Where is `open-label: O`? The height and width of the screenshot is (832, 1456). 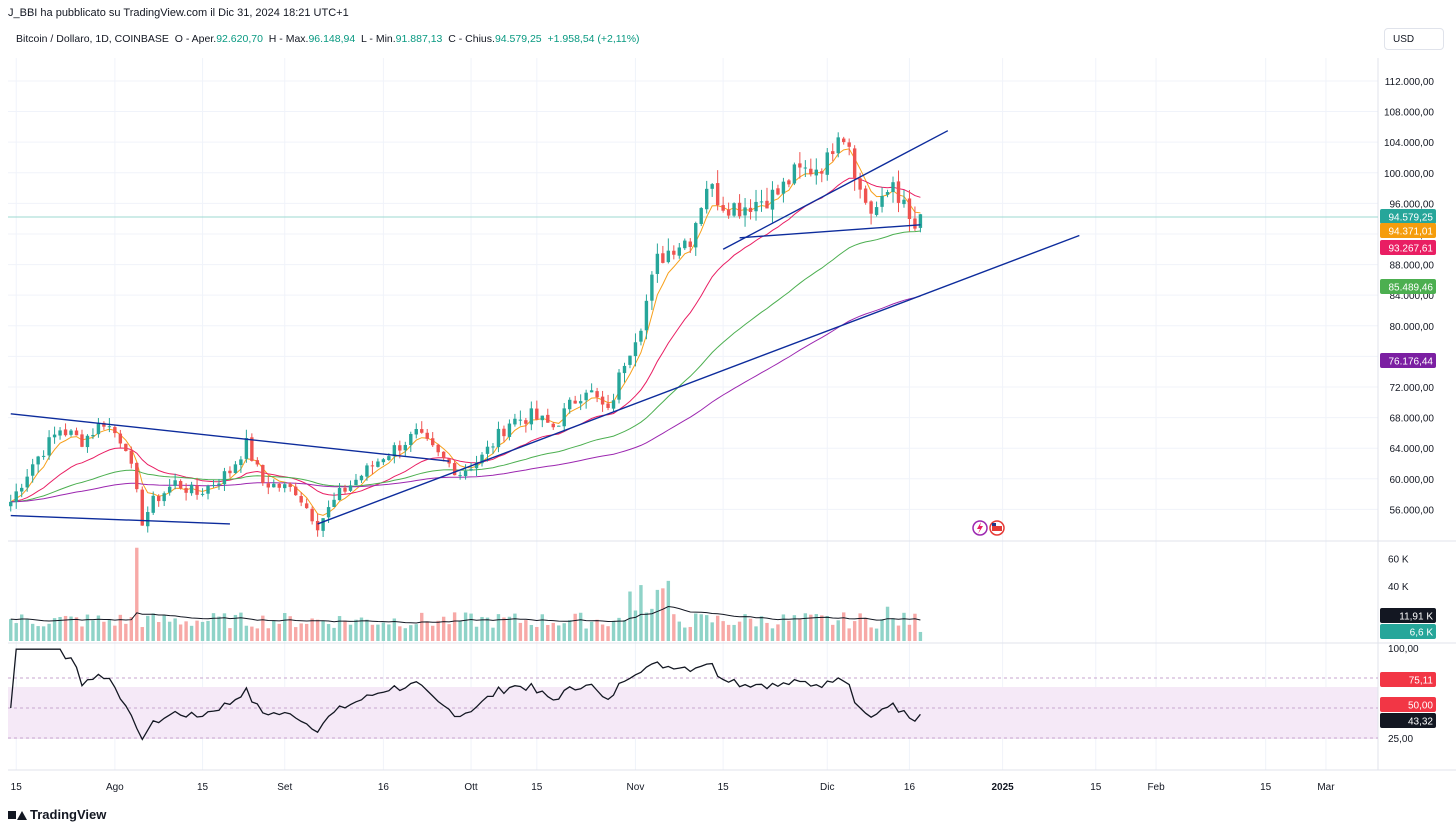 open-label: O is located at coordinates (178, 39).